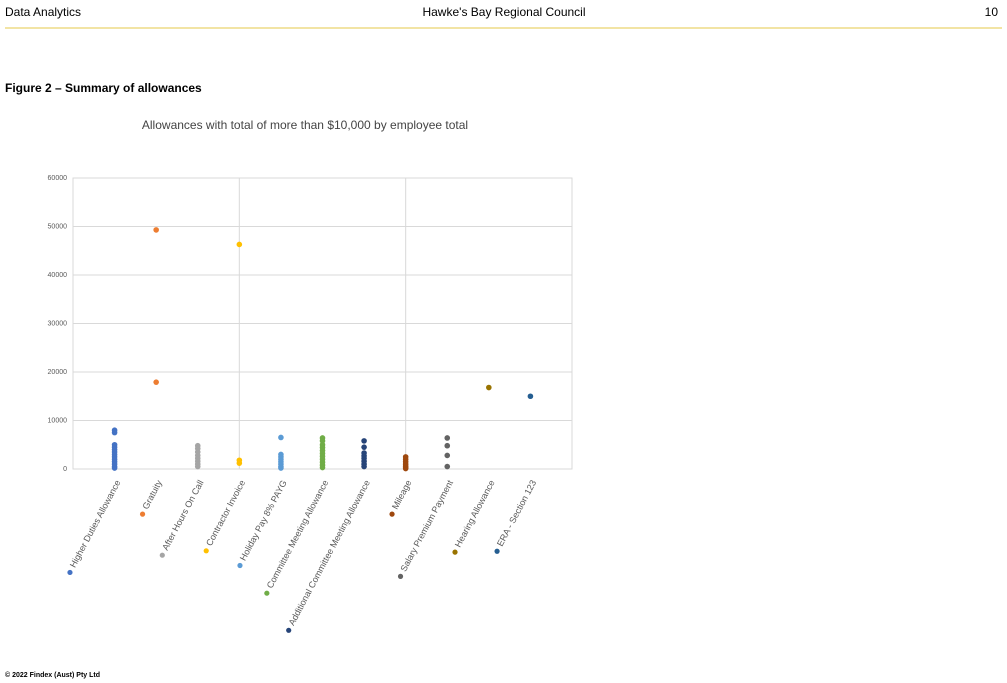 The image size is (1007, 683). What do you see at coordinates (329, 552) in the screenshot?
I see `legend-label: Additional Committee Meeting Allowance` at bounding box center [329, 552].